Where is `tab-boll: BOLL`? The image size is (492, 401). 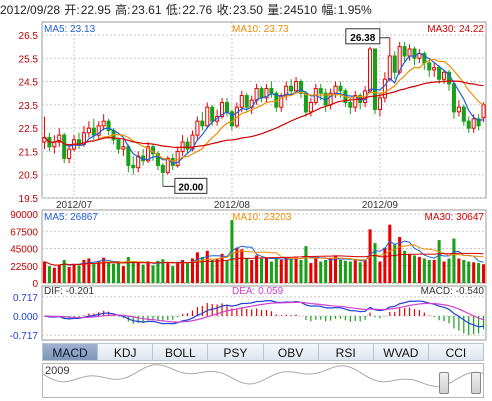 tab-boll: BOLL is located at coordinates (181, 352).